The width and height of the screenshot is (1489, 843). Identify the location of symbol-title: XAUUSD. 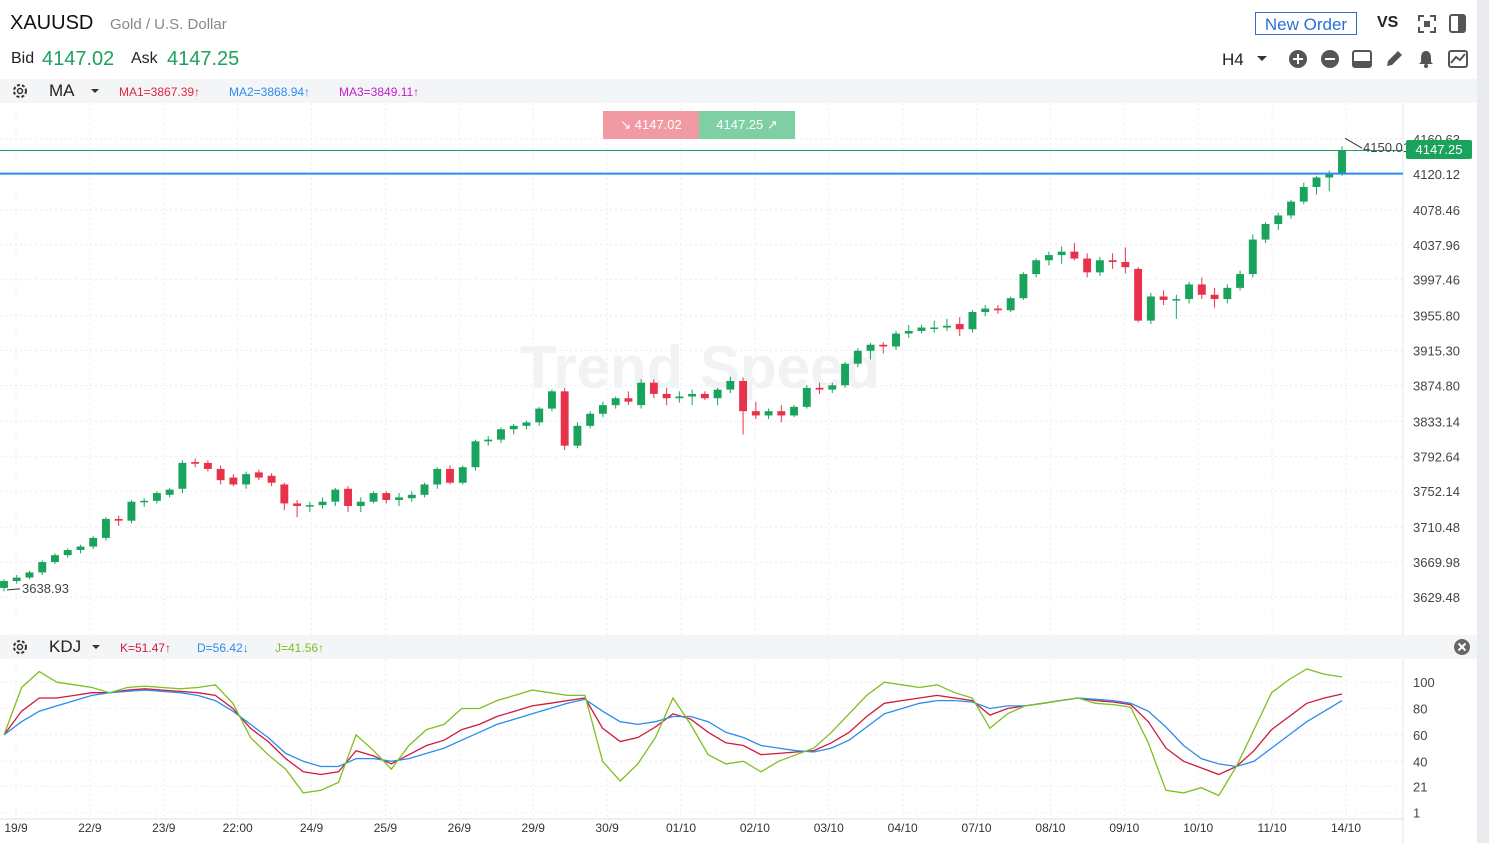
(52, 23).